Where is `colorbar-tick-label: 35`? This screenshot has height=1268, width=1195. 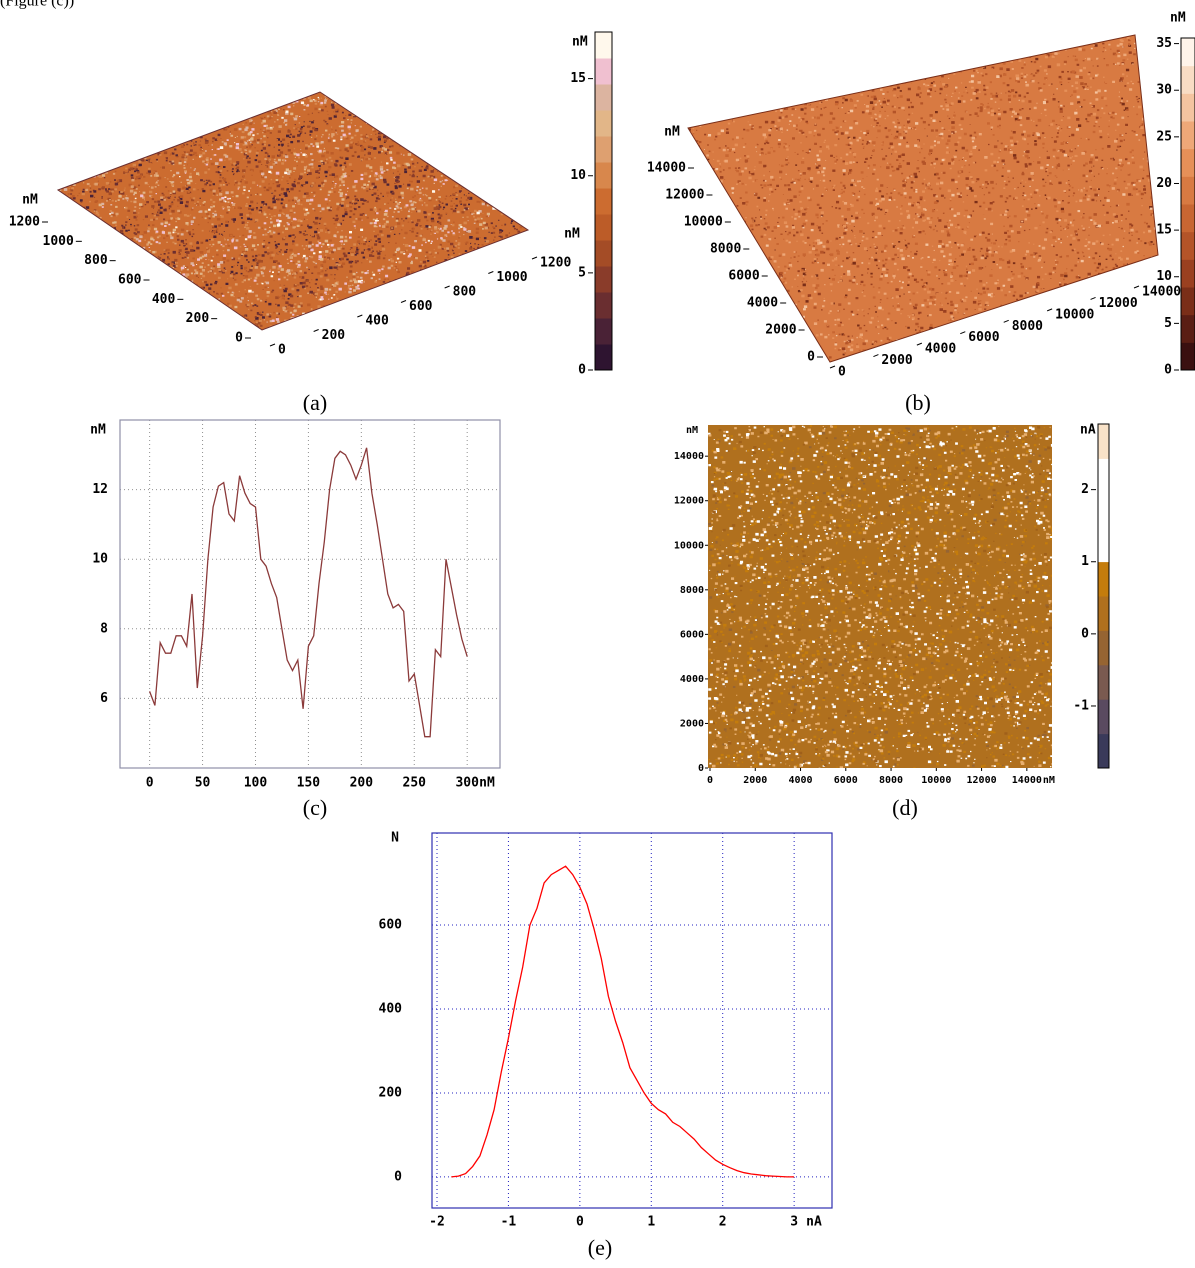 colorbar-tick-label: 35 is located at coordinates (1164, 43).